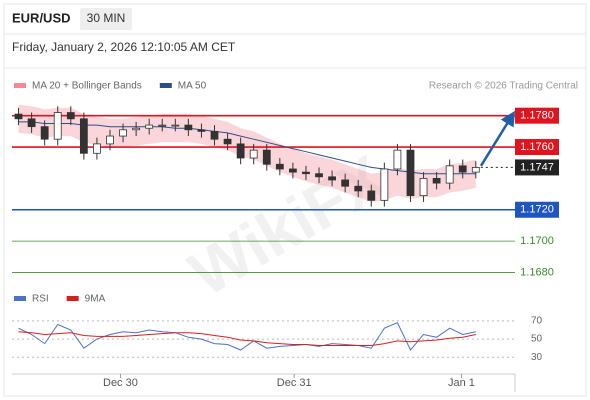  I want to click on legend-label: RSI, so click(40, 299).